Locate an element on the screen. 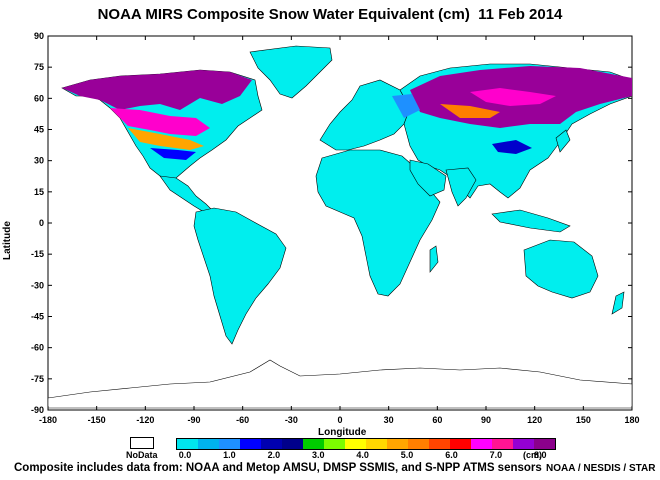  y-tick-label: -90 is located at coordinates (37, 410).